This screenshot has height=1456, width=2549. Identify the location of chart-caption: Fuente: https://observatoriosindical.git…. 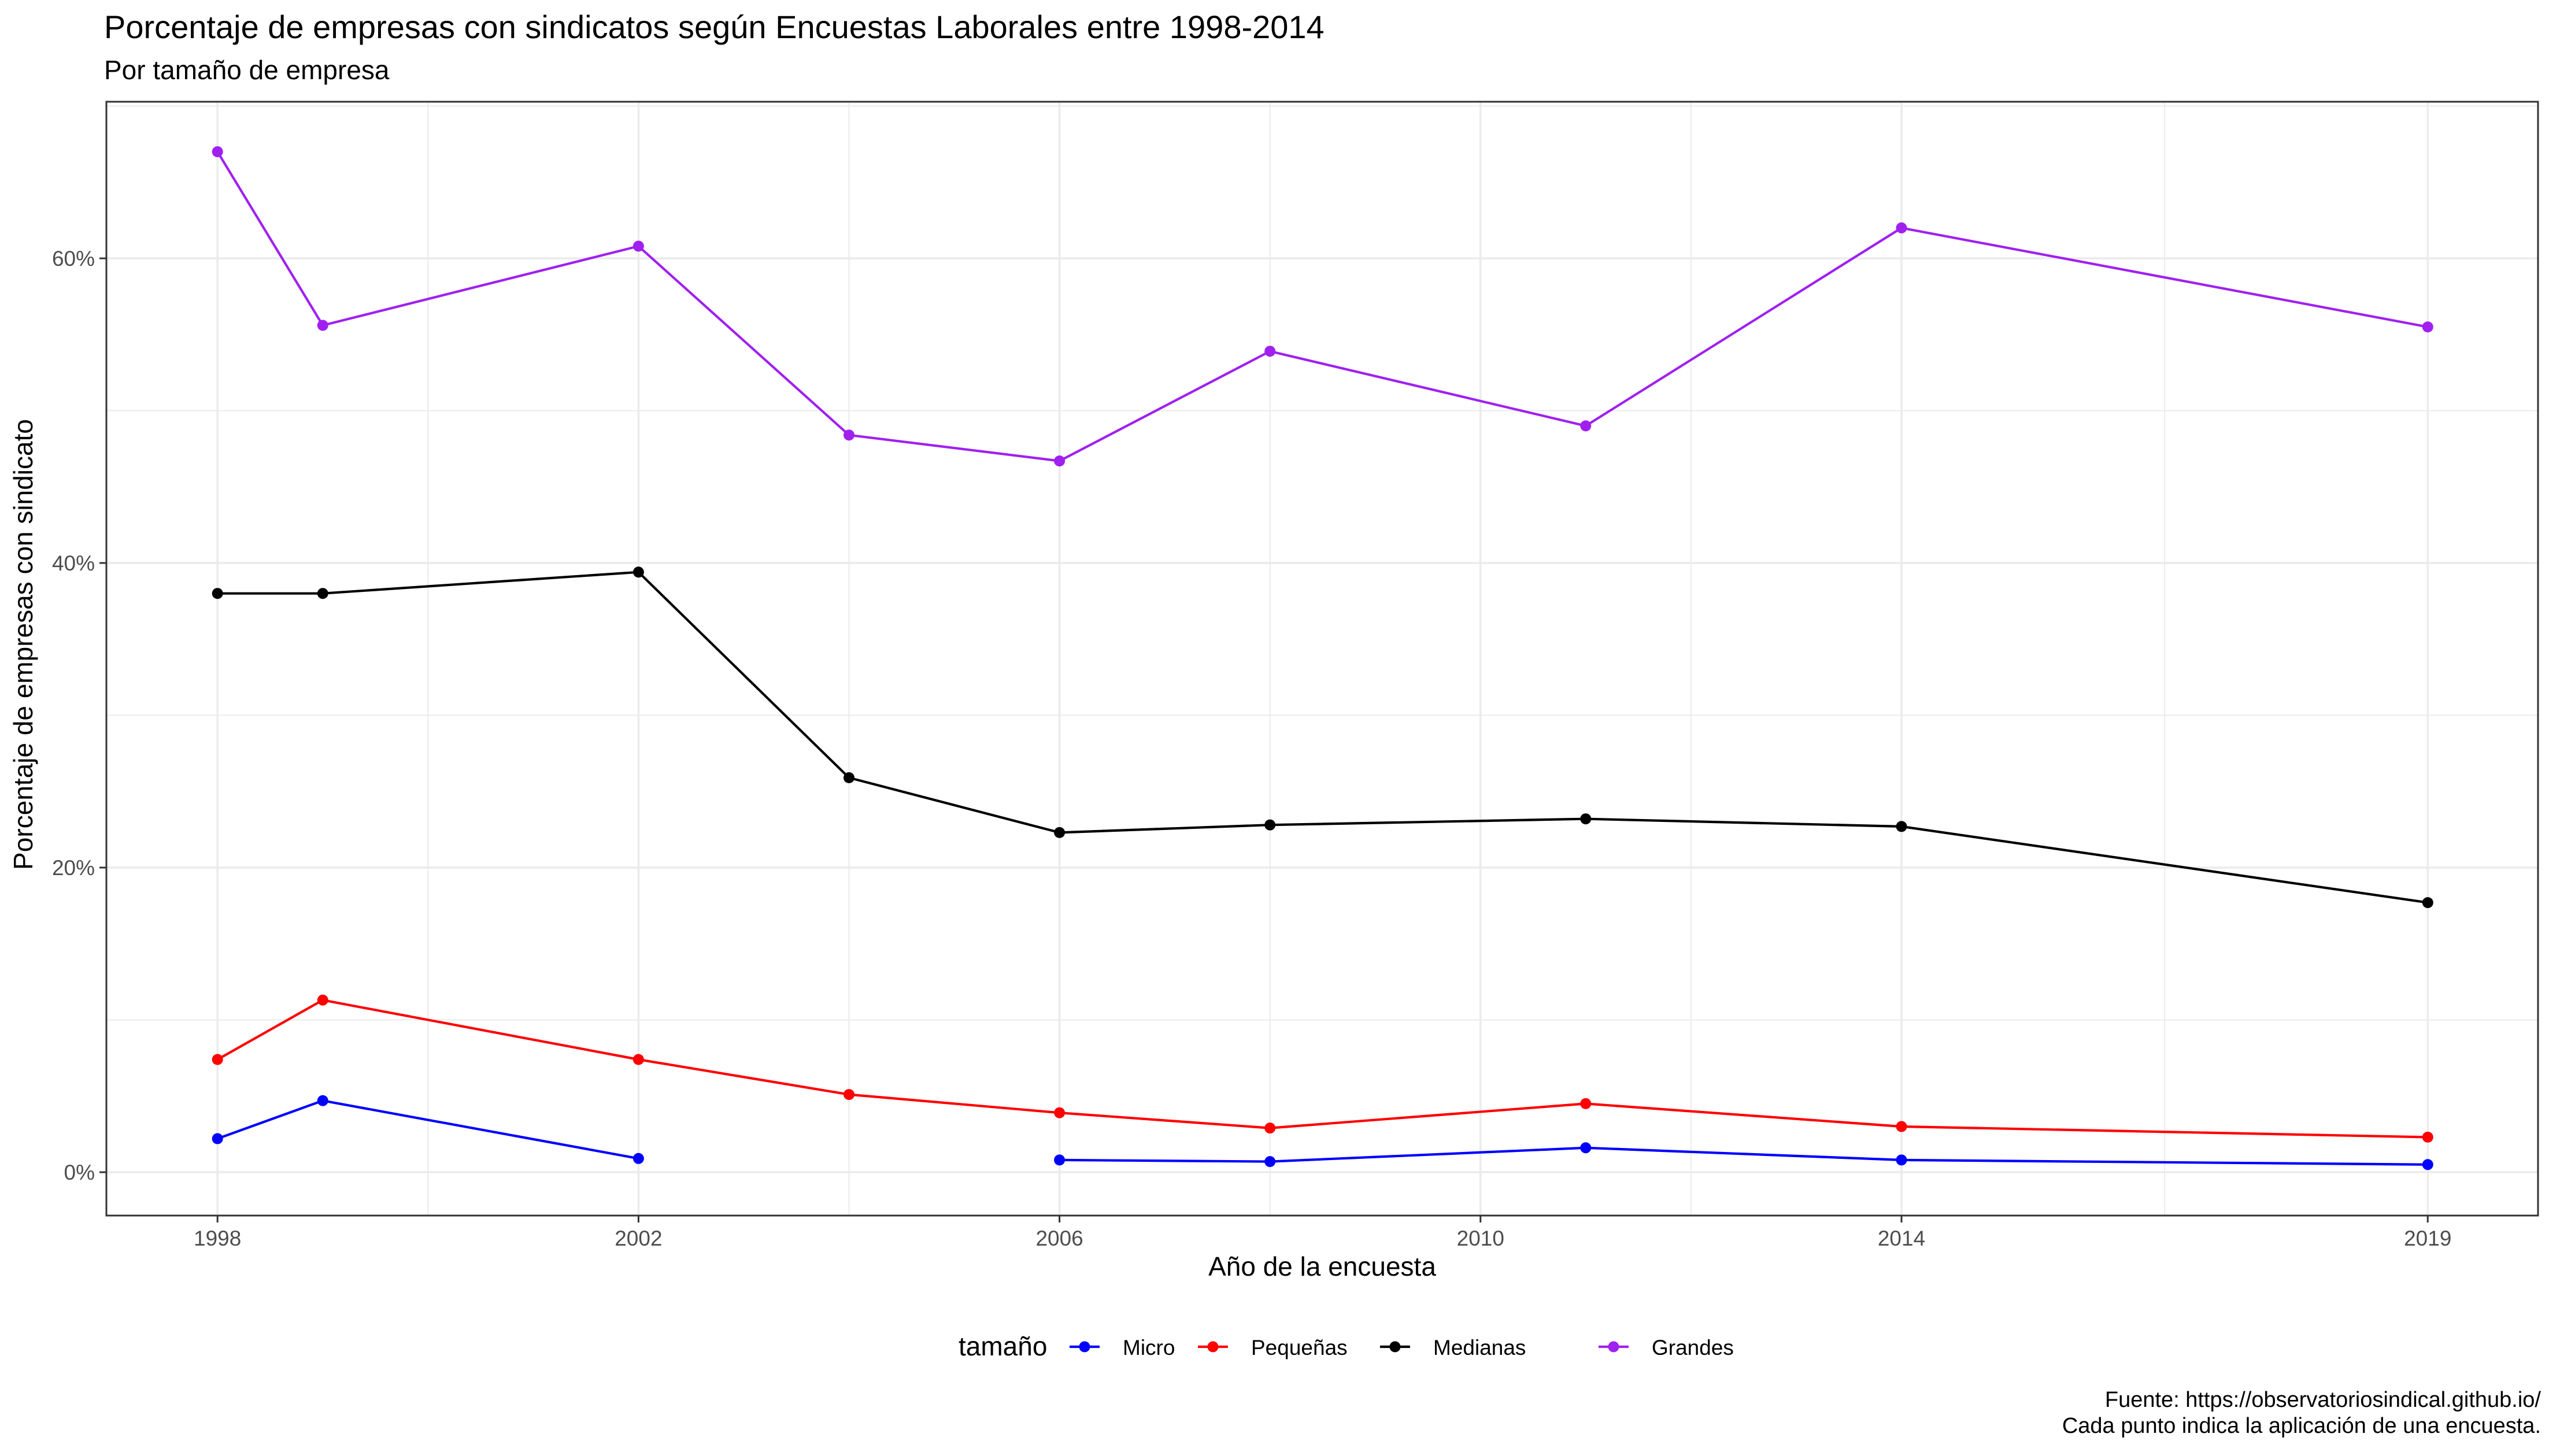
(2301, 1413).